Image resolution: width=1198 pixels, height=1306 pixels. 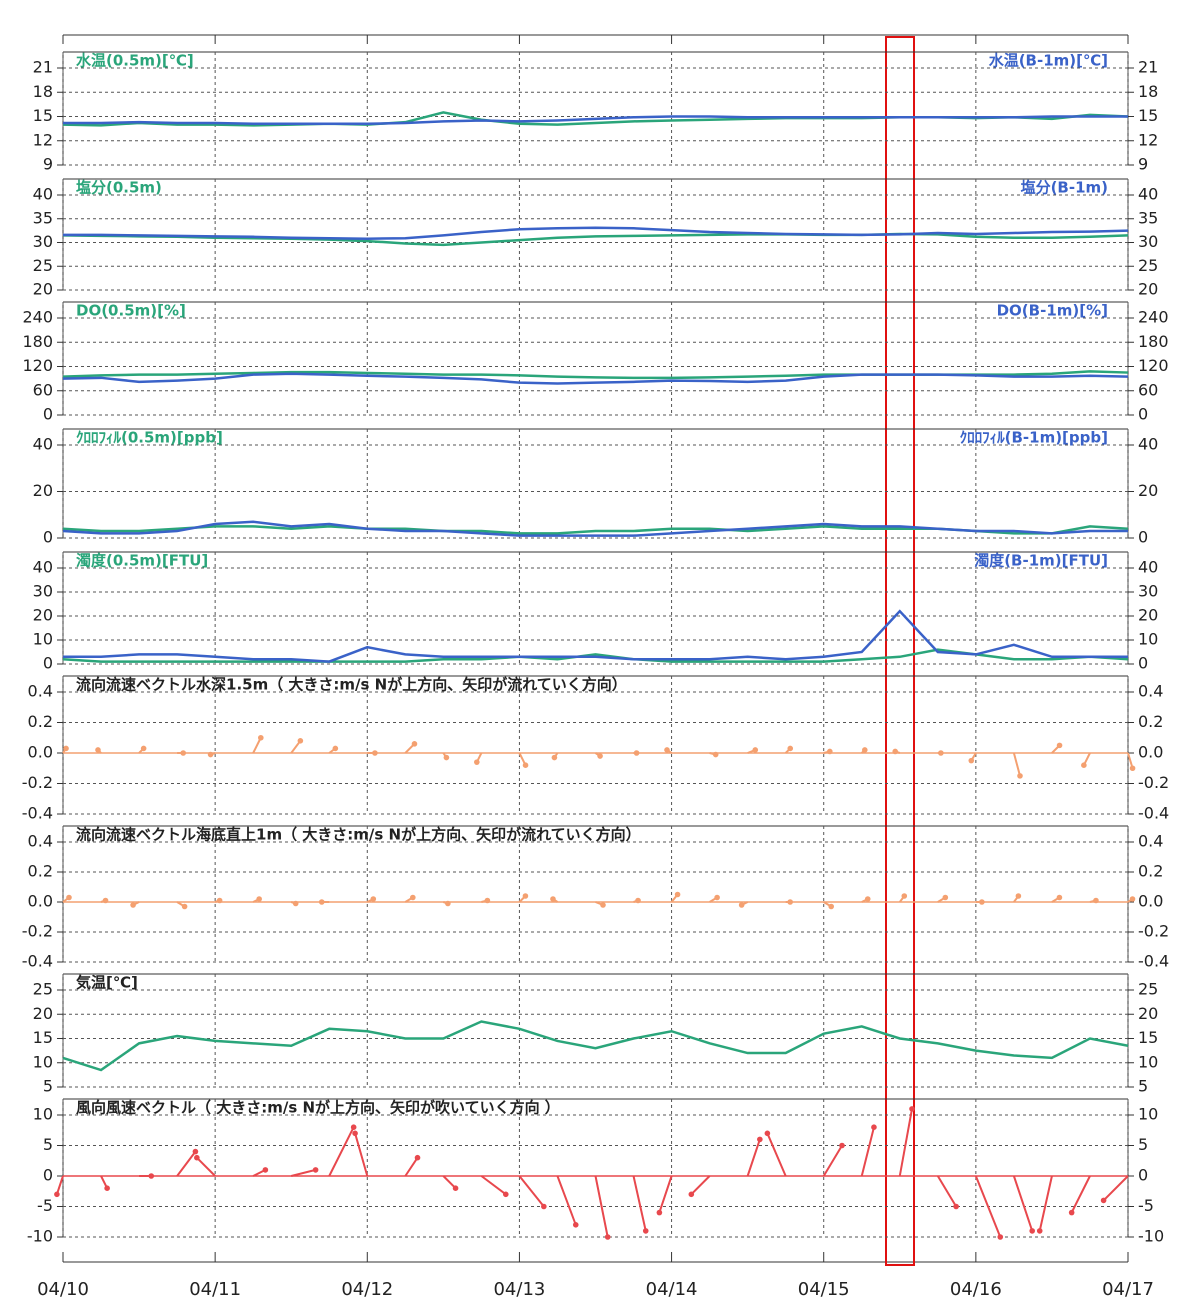 What do you see at coordinates (1153, 961) in the screenshot?
I see `y-tick-label-right: -0.4` at bounding box center [1153, 961].